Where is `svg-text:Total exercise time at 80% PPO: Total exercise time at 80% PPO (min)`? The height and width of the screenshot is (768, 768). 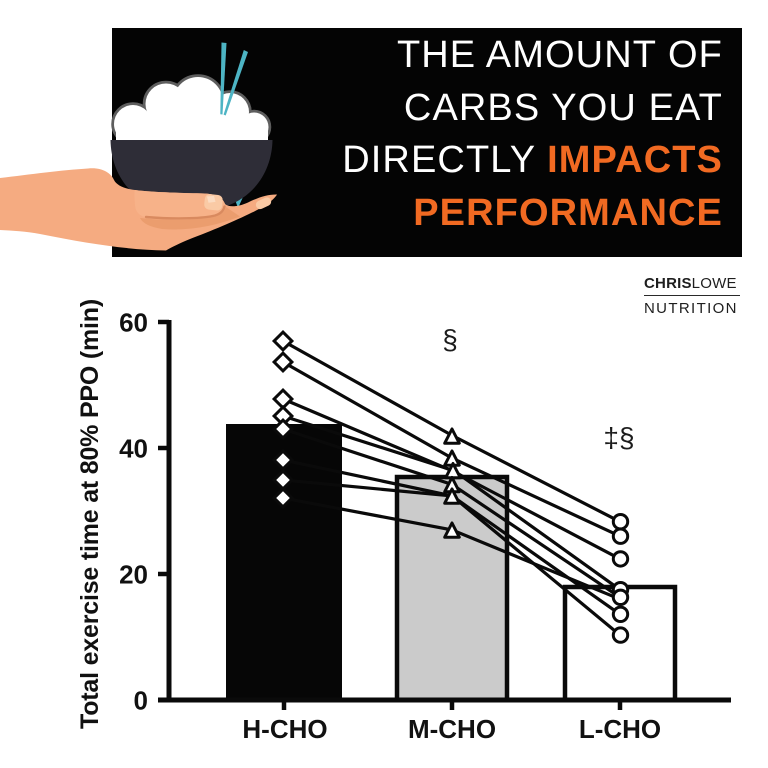 svg-text:Total exercise time at 80% PPO: Total exercise time at 80% PPO (min) is located at coordinates (90, 514).